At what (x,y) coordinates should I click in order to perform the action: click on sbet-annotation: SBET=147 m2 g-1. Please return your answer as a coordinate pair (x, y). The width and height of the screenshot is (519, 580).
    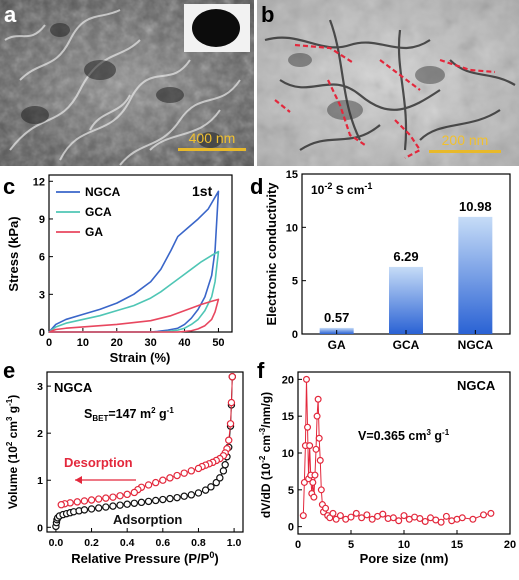
    Looking at the image, I should click on (129, 414).